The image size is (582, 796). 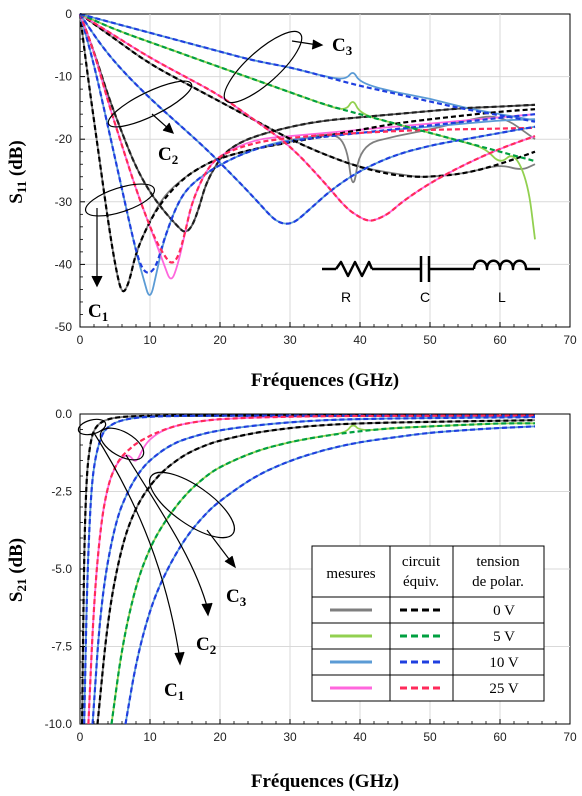 I want to click on s21-annotation-marks, so click(x=156, y=542).